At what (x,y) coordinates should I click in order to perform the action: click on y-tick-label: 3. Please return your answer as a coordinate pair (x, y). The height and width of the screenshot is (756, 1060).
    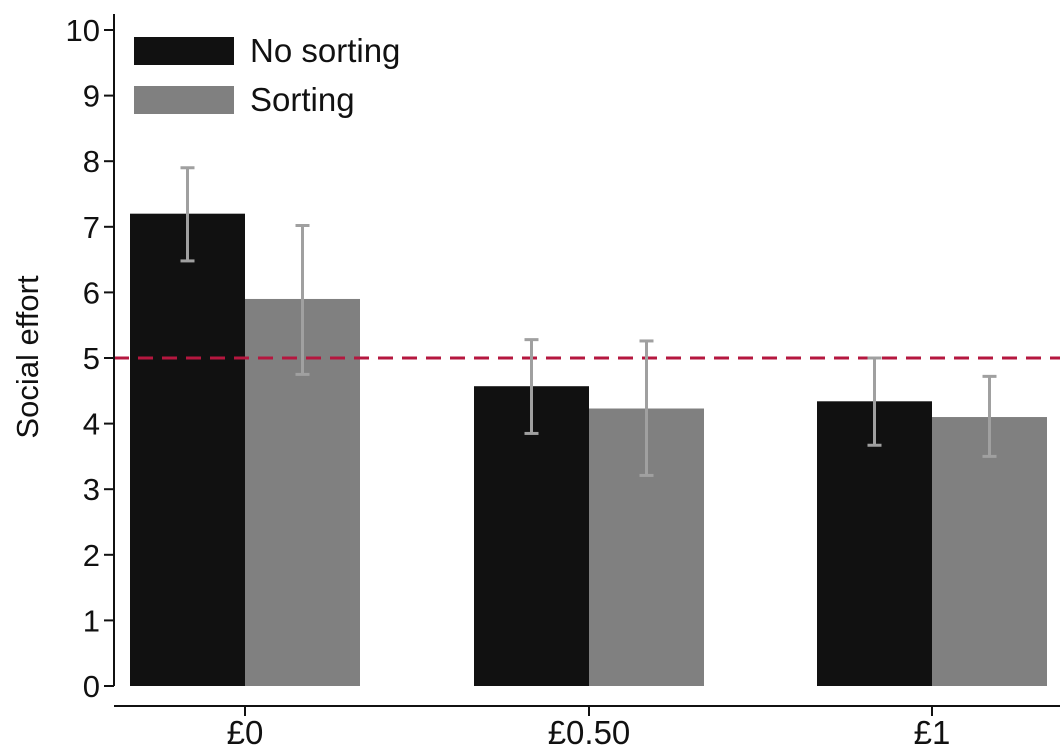
    Looking at the image, I should click on (91, 489).